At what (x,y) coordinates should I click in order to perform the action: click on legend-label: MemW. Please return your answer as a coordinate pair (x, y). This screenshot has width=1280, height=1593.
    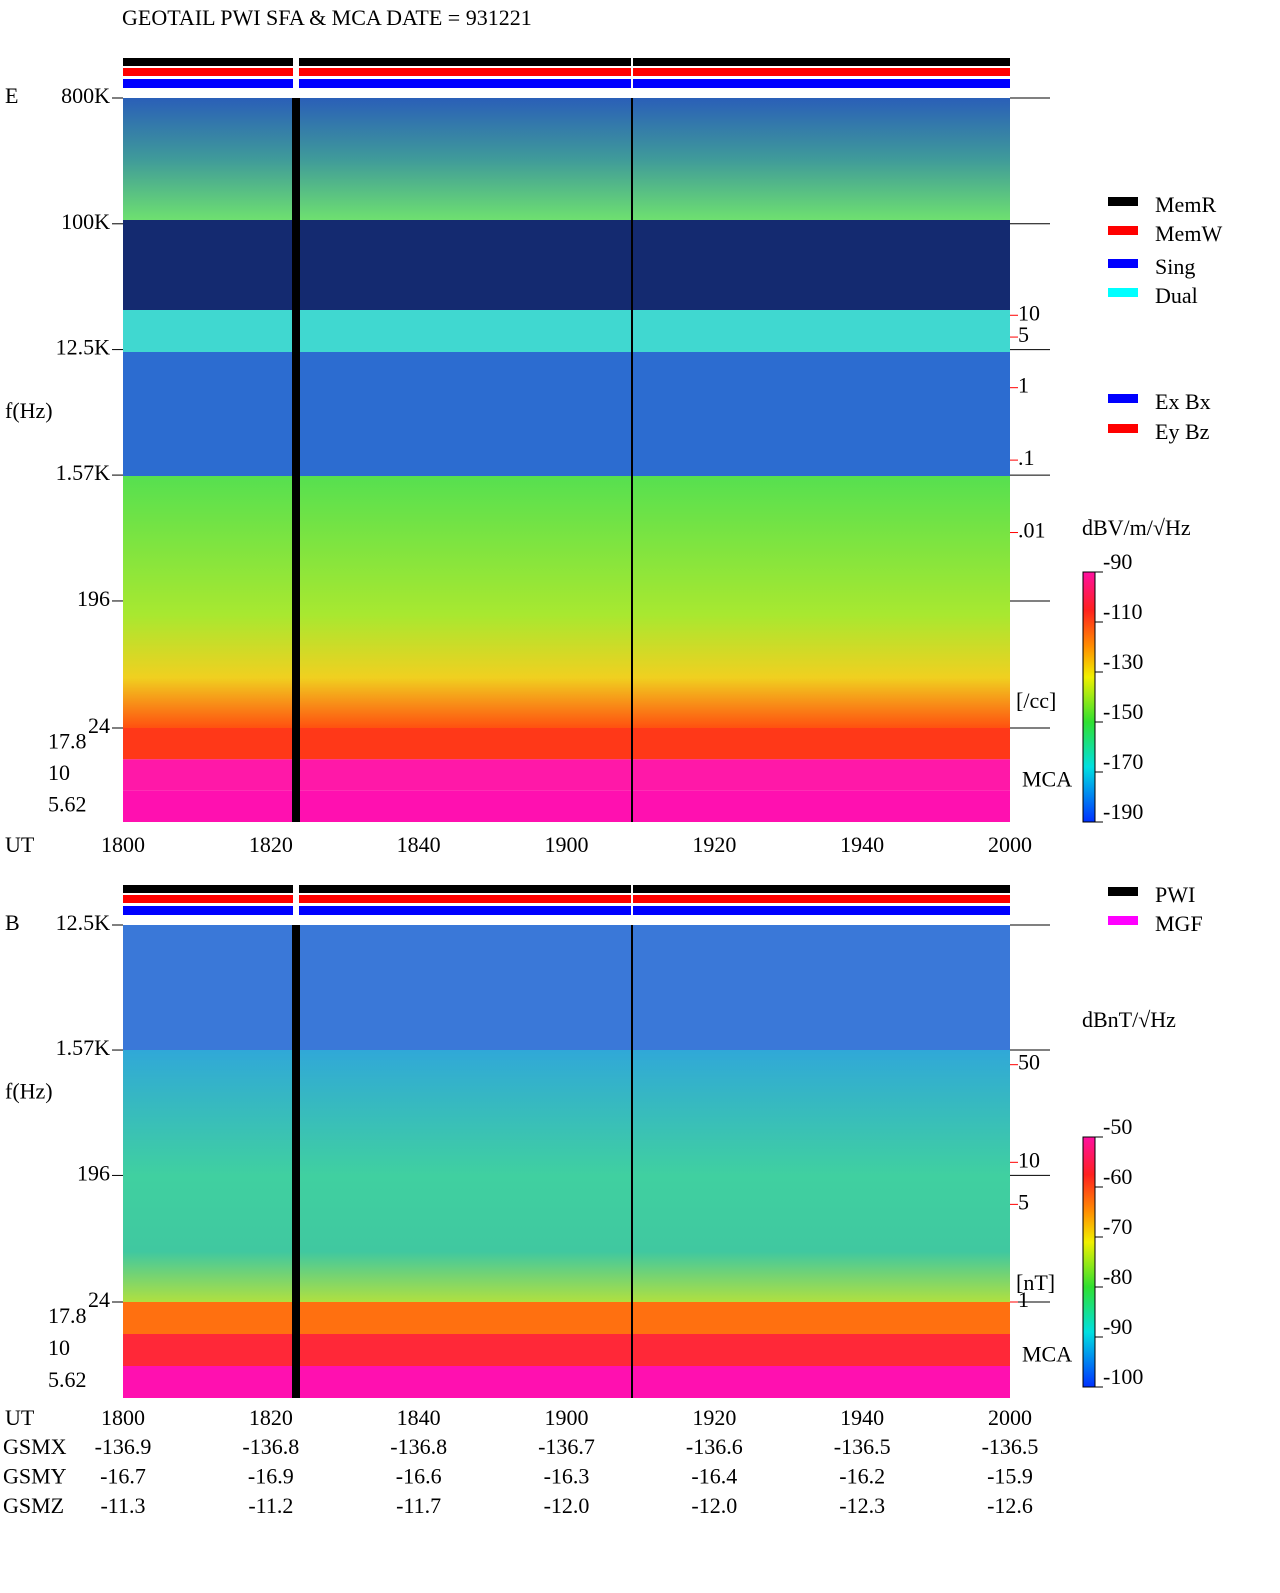
    Looking at the image, I should click on (1188, 233).